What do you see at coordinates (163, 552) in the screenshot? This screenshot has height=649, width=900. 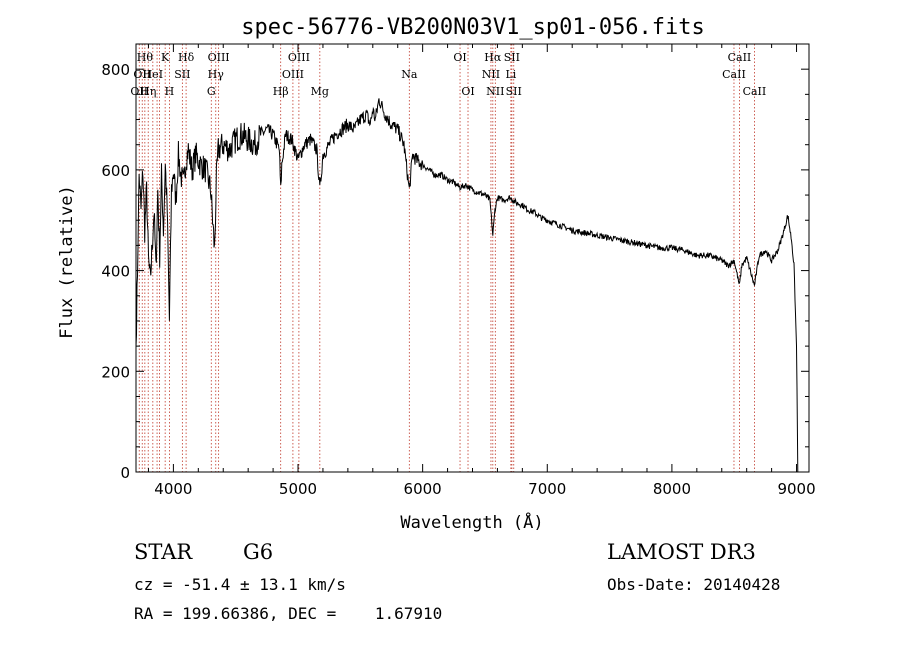 I see `object-class: STAR` at bounding box center [163, 552].